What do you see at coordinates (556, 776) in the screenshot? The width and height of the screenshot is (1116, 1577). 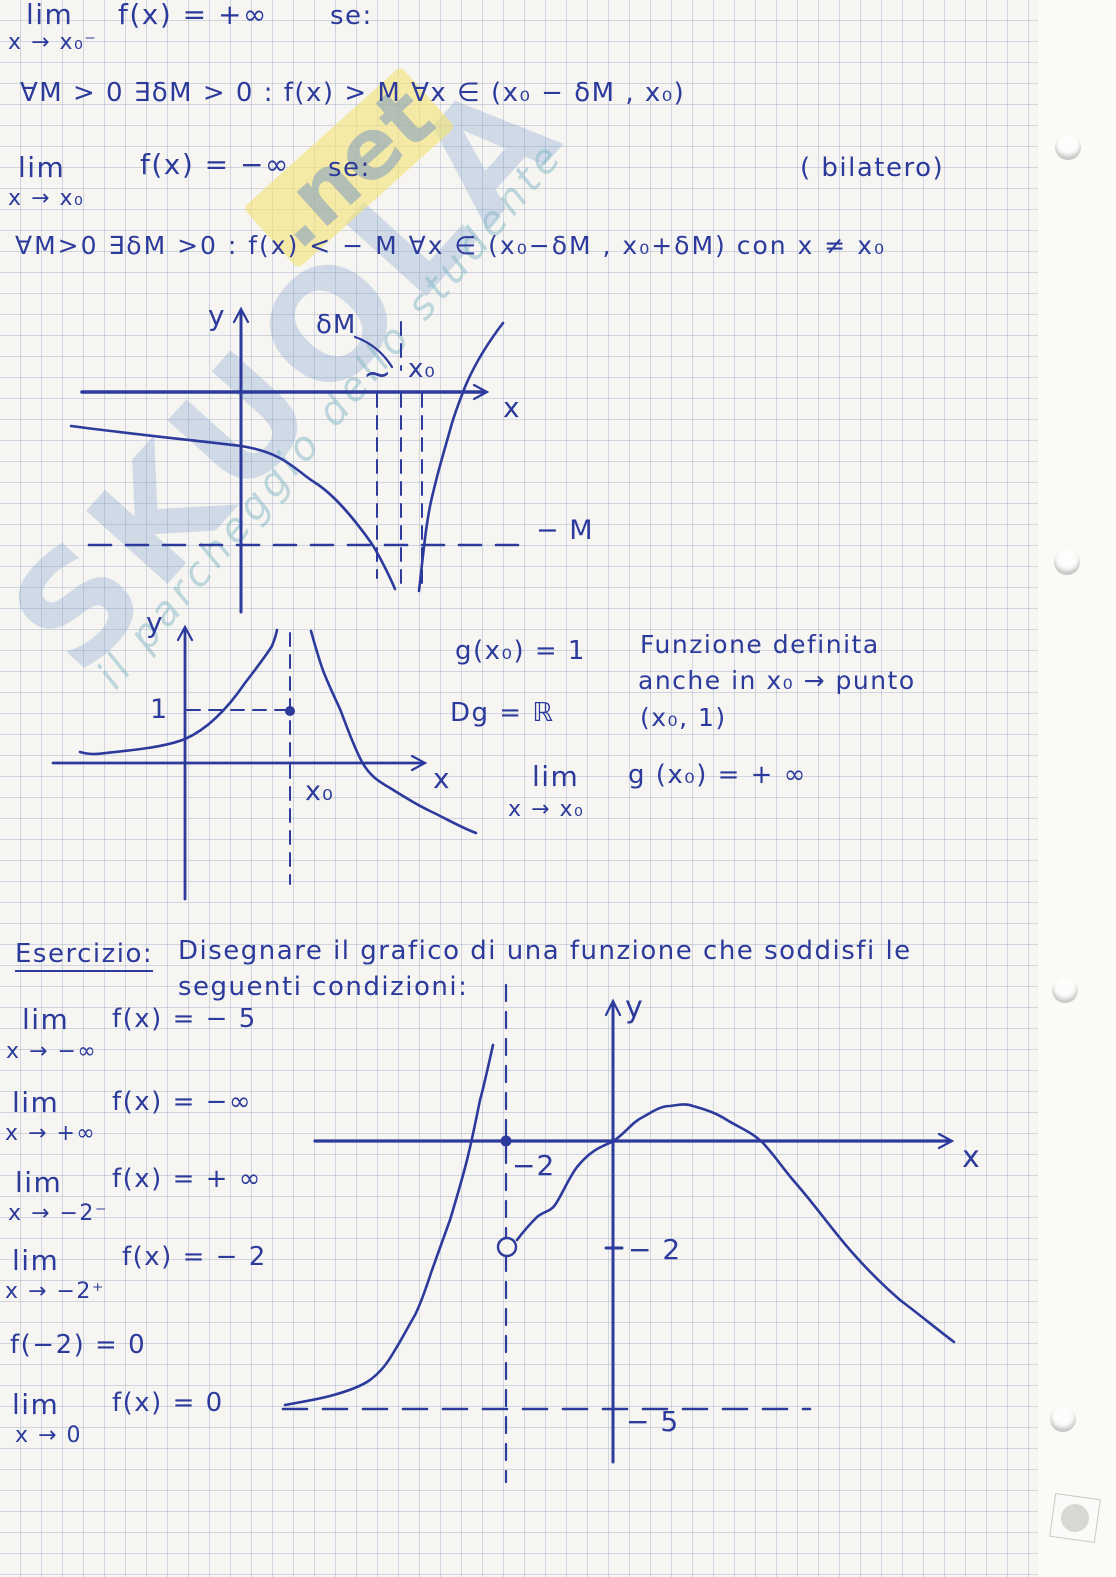 I see `limit-g-lim: lim` at bounding box center [556, 776].